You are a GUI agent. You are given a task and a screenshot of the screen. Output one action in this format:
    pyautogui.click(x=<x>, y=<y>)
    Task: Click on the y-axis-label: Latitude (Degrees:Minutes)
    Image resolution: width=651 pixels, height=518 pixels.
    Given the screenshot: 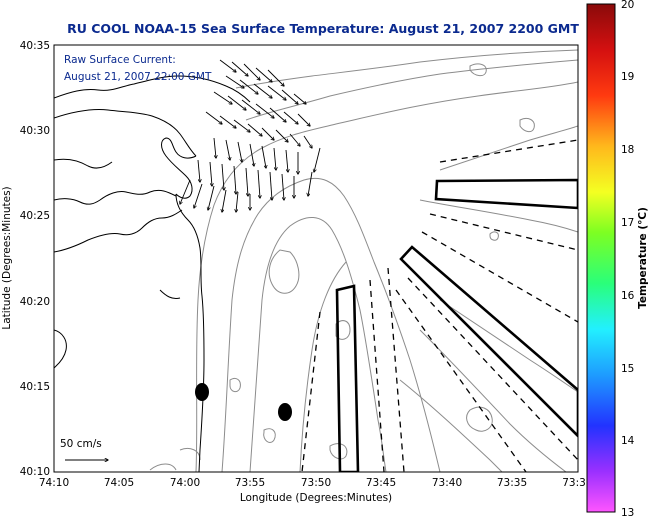 What is the action you would take?
    pyautogui.click(x=7, y=257)
    